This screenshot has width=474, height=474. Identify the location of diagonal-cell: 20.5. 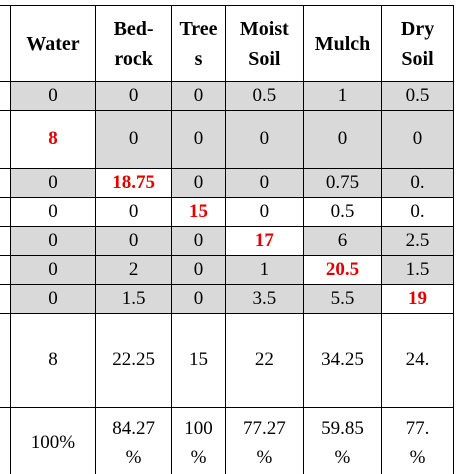
(342, 270).